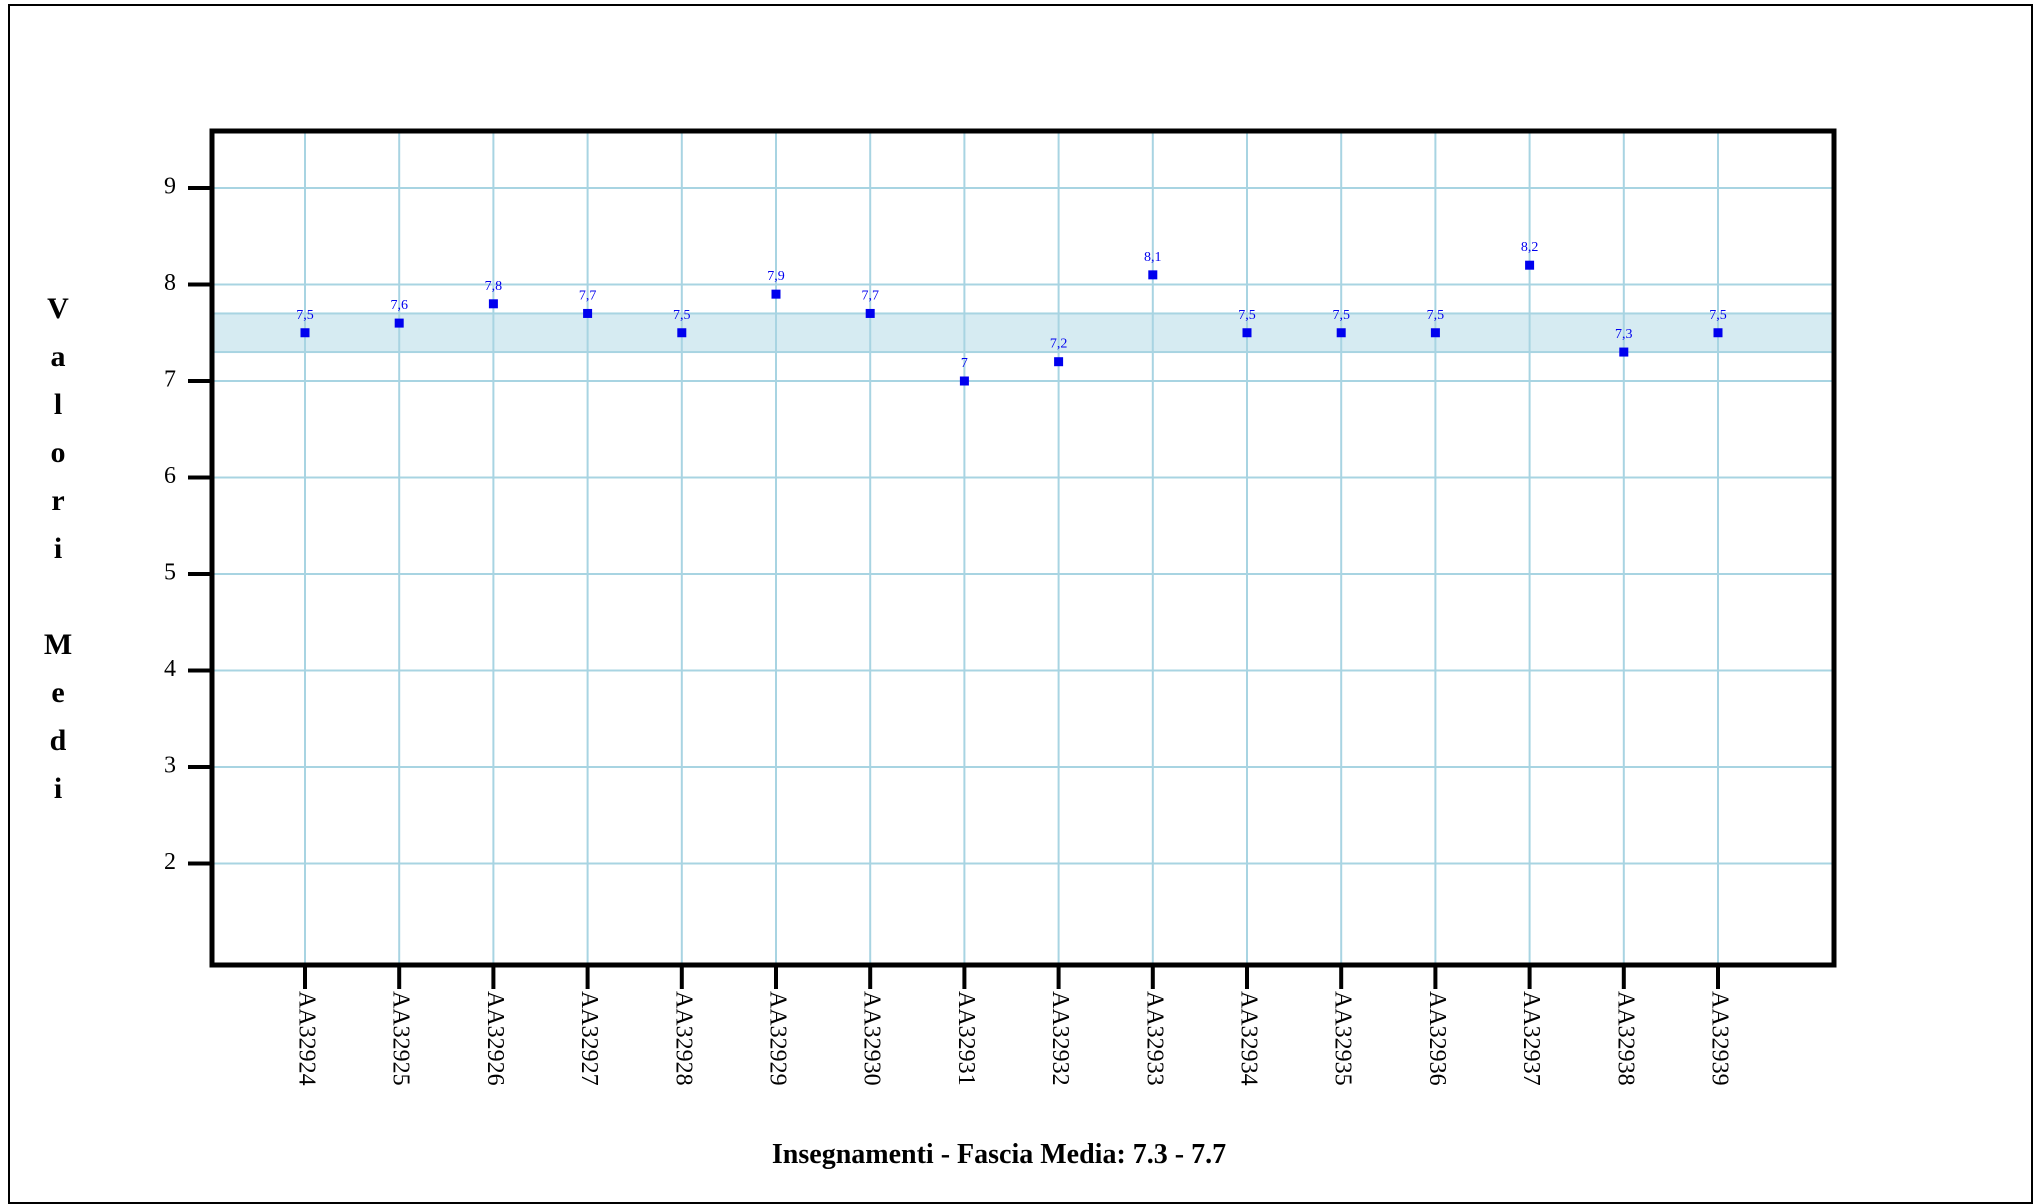 Image resolution: width=2043 pixels, height=1204 pixels. I want to click on average-band, so click(1023, 333).